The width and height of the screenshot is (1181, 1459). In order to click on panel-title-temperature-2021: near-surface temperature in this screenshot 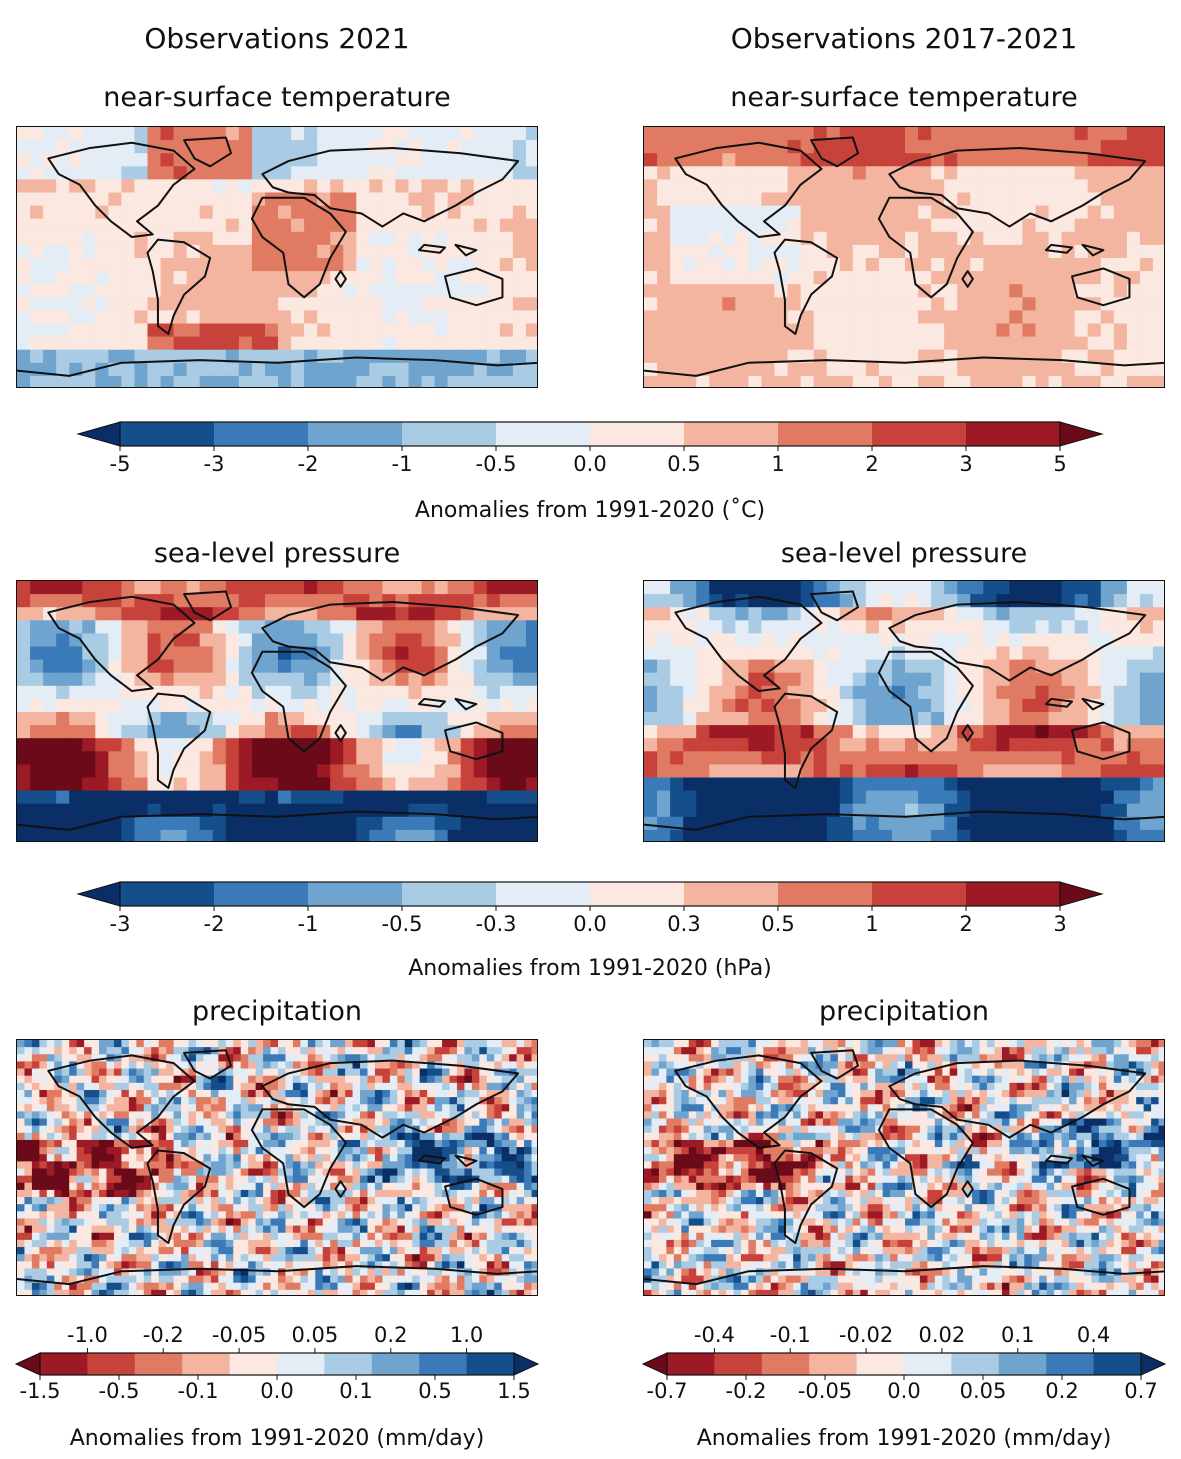, I will do `click(277, 97)`.